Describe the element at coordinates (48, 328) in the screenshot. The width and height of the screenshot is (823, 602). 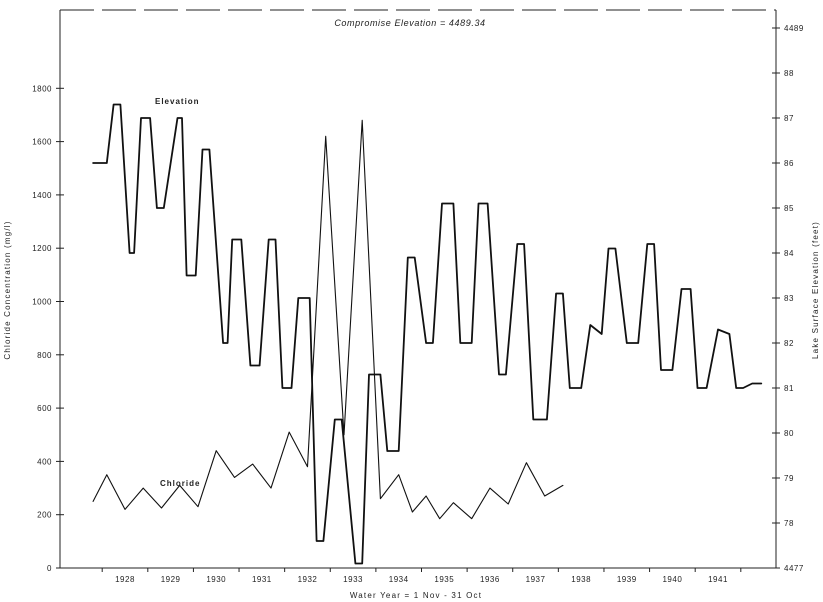
I see `left-axis: 0 200 400 600 800 1000 1200 1400 1600 1800` at that location.